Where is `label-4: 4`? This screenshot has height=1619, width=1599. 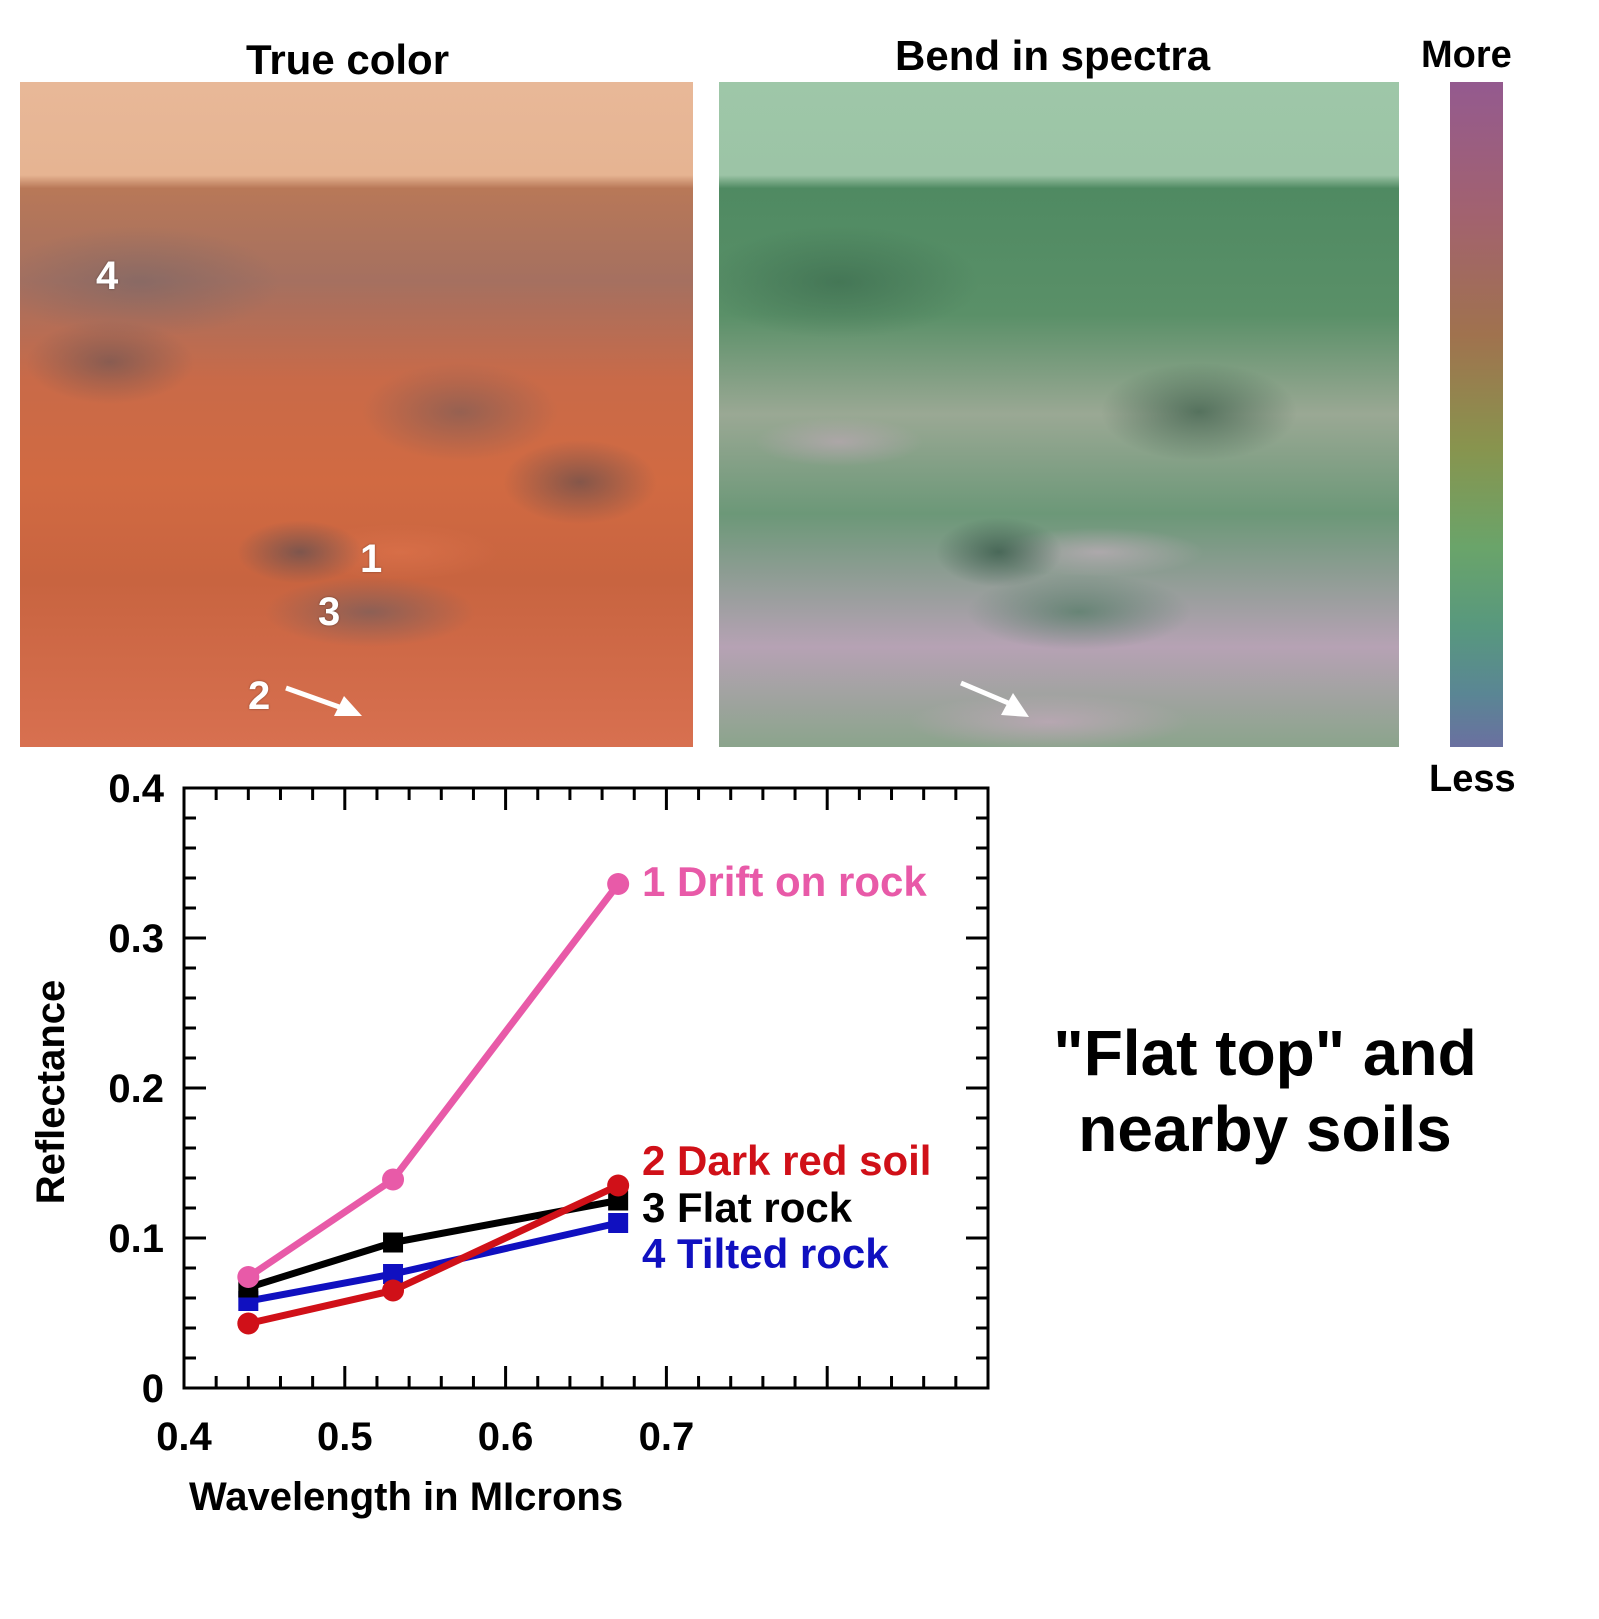
label-4: 4 is located at coordinates (107, 276).